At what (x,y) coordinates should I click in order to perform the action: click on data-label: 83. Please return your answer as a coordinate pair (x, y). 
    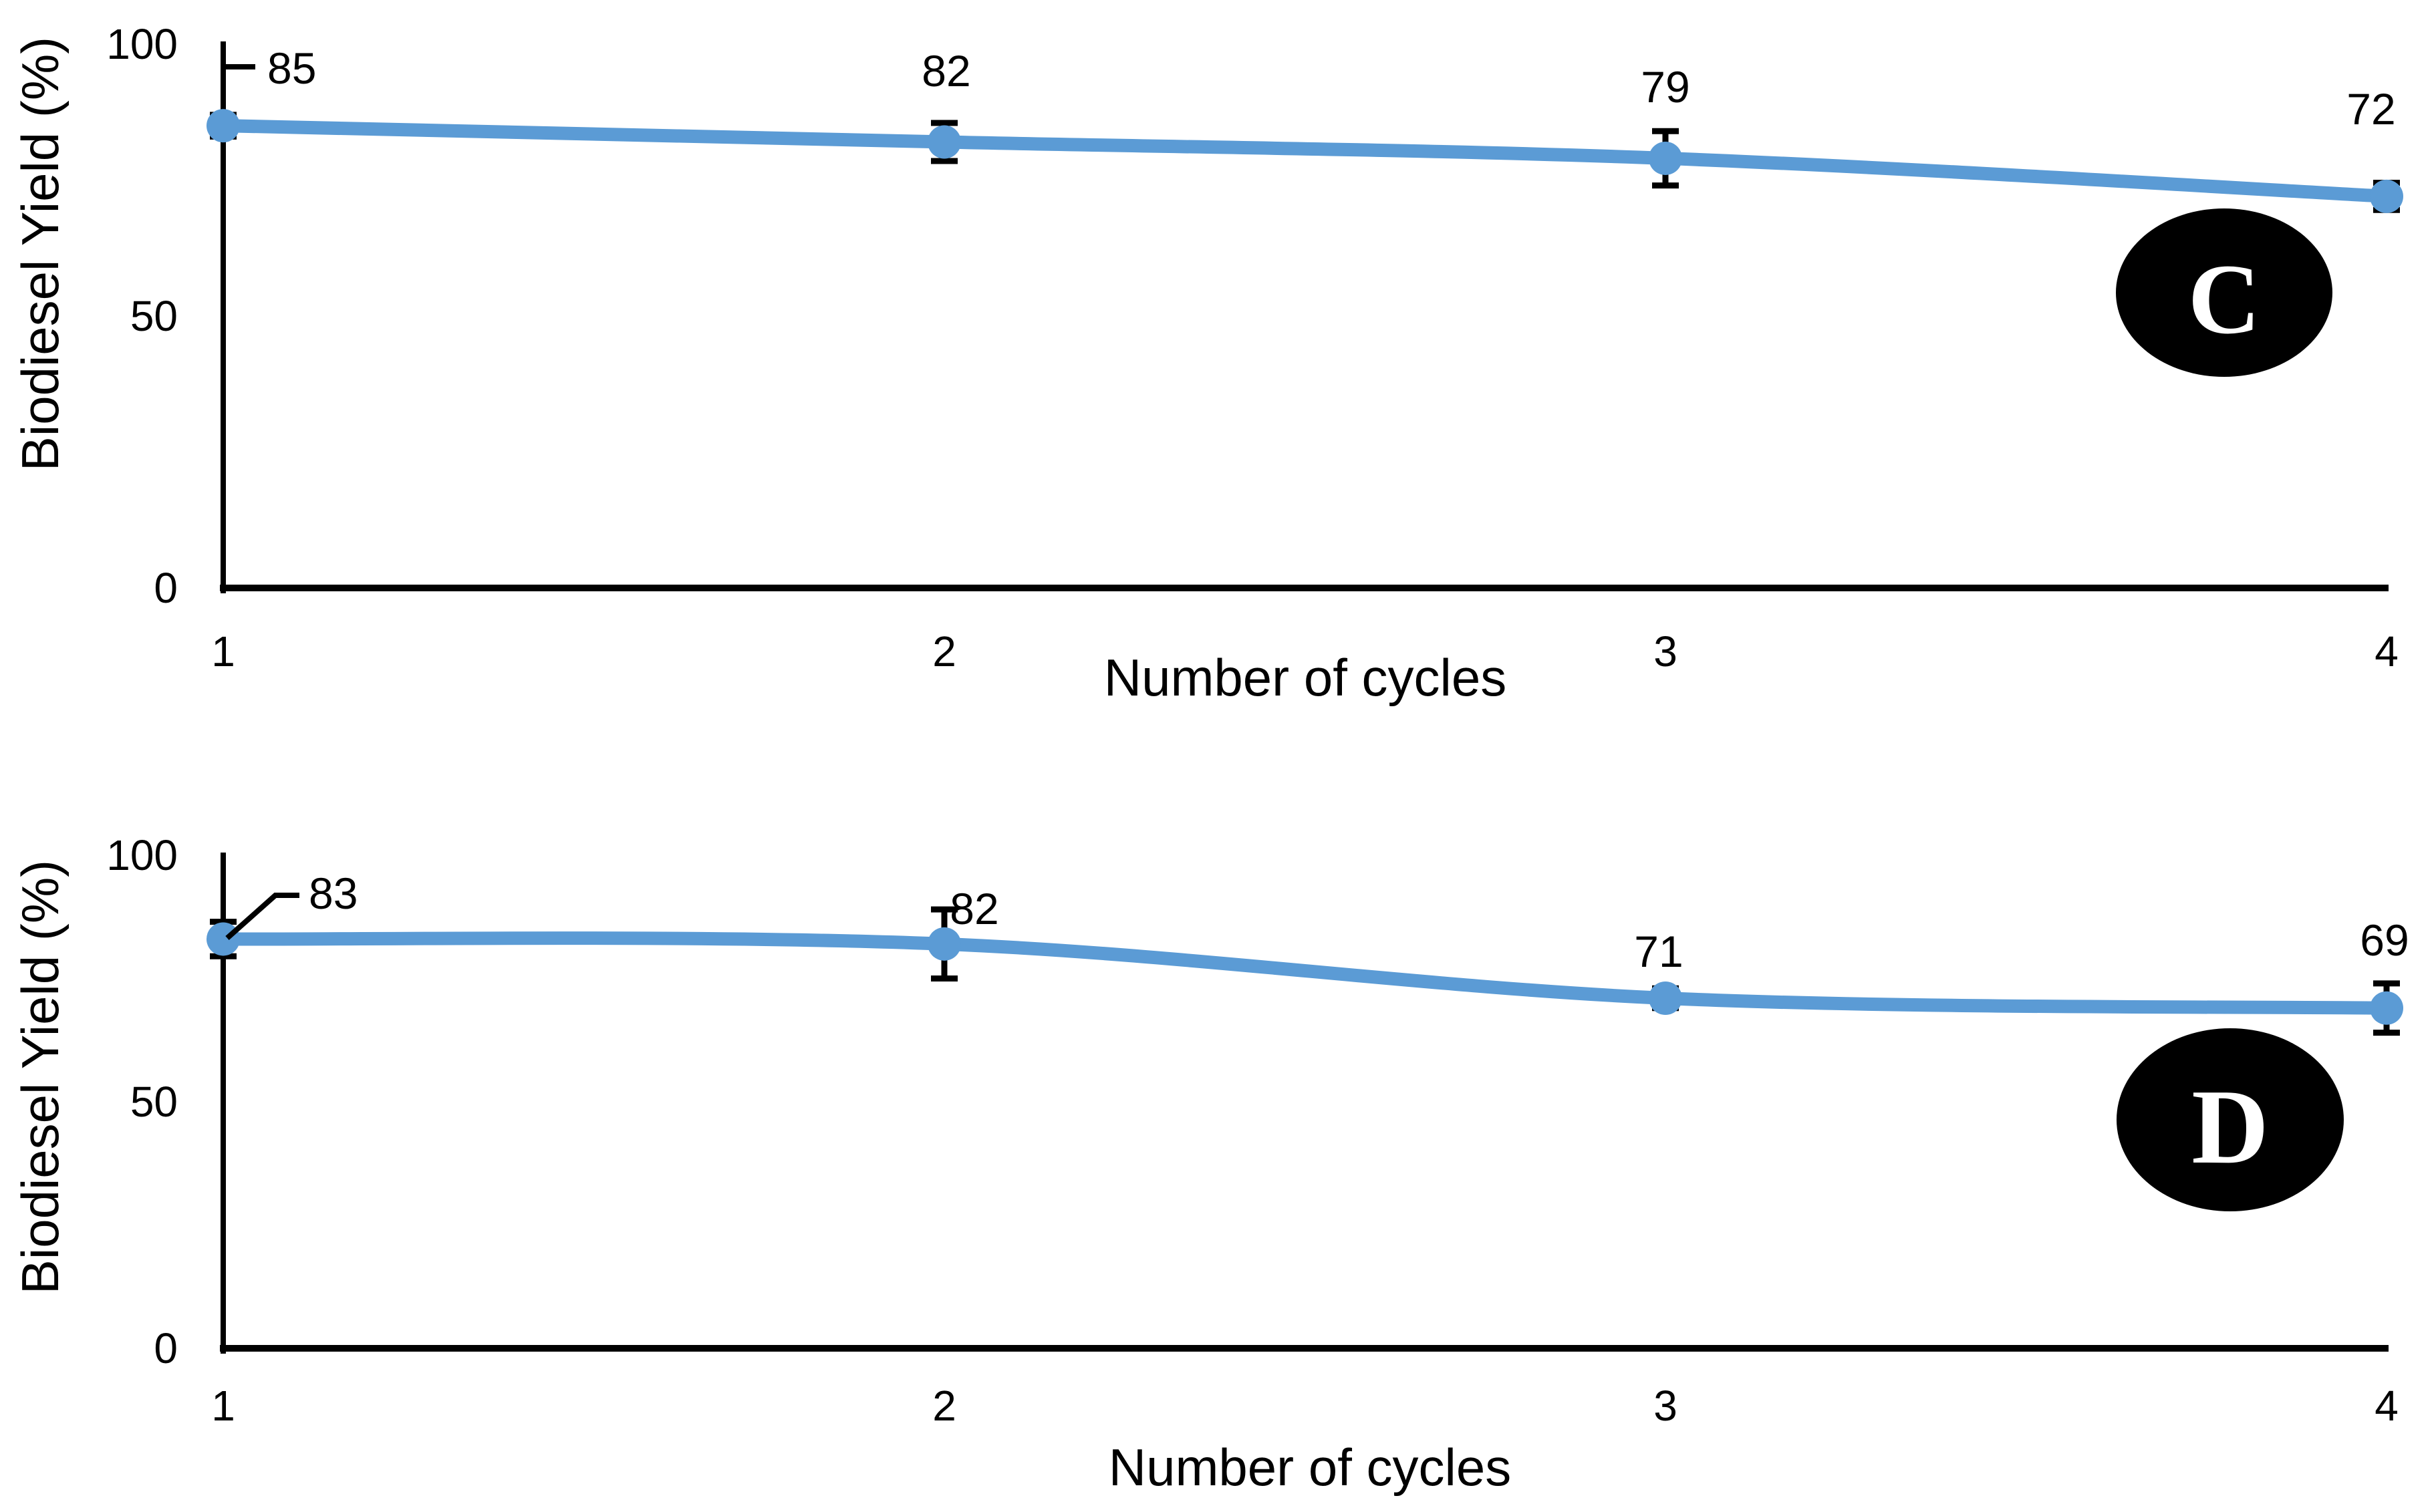
    Looking at the image, I should click on (333, 893).